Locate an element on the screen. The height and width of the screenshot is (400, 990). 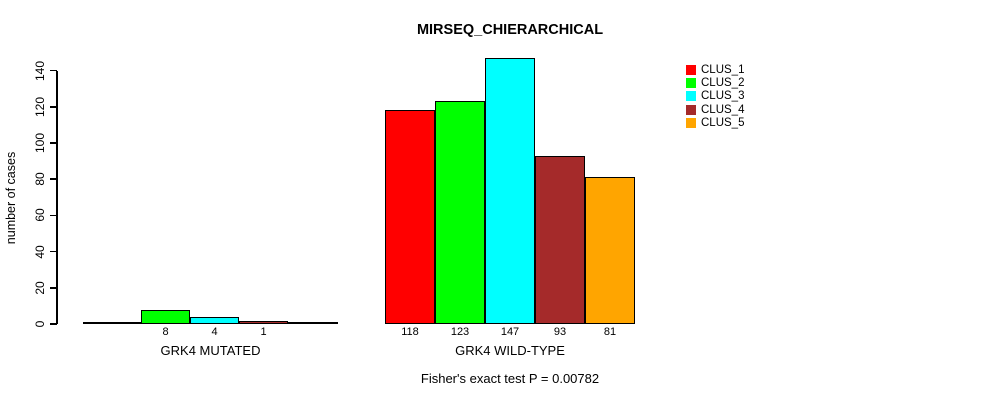
y-tick-label: 0 is located at coordinates (40, 324).